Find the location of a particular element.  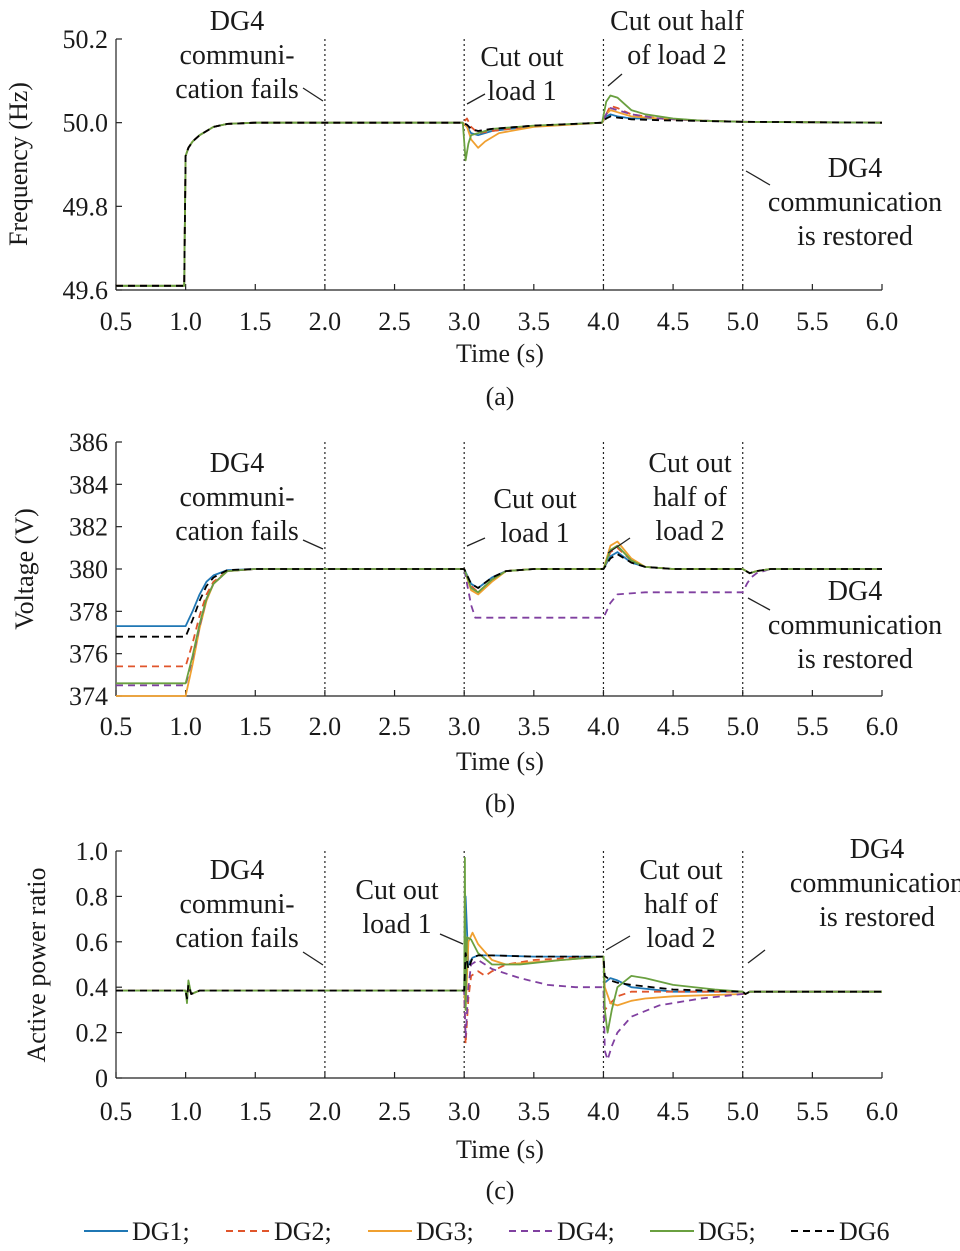

legend-item: DG2; is located at coordinates (279, 1231).